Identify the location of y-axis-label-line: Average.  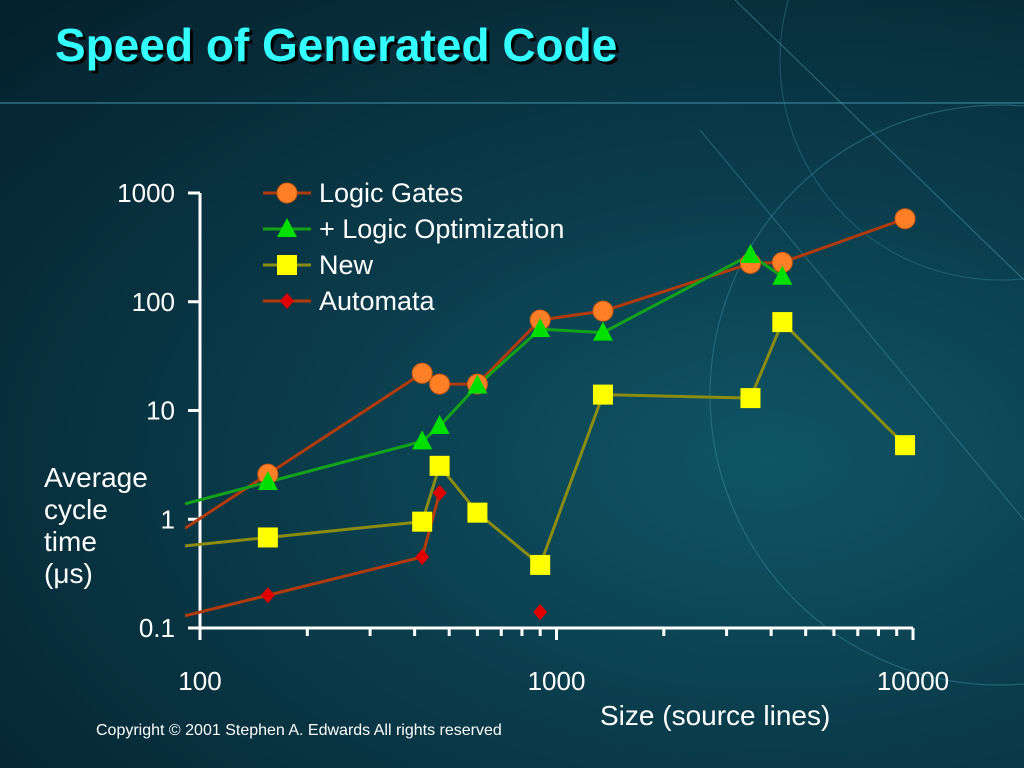
(96, 477).